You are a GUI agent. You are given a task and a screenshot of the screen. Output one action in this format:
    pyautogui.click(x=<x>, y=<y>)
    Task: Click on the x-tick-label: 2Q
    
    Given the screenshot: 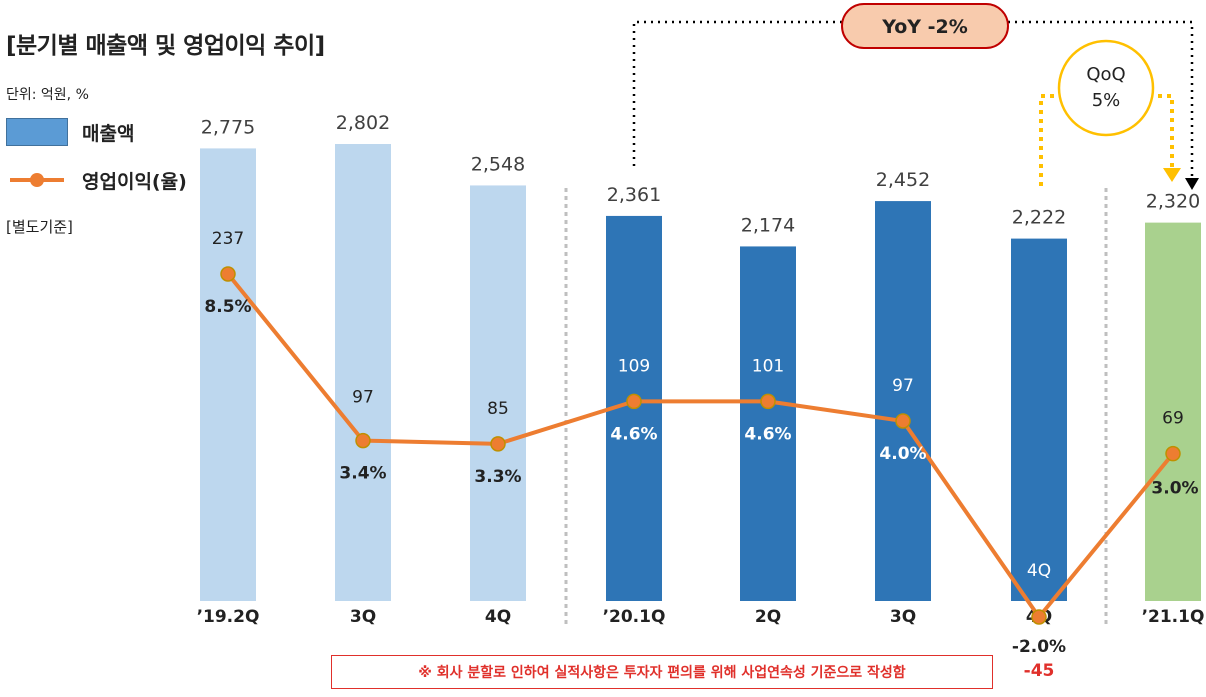 What is the action you would take?
    pyautogui.click(x=768, y=617)
    